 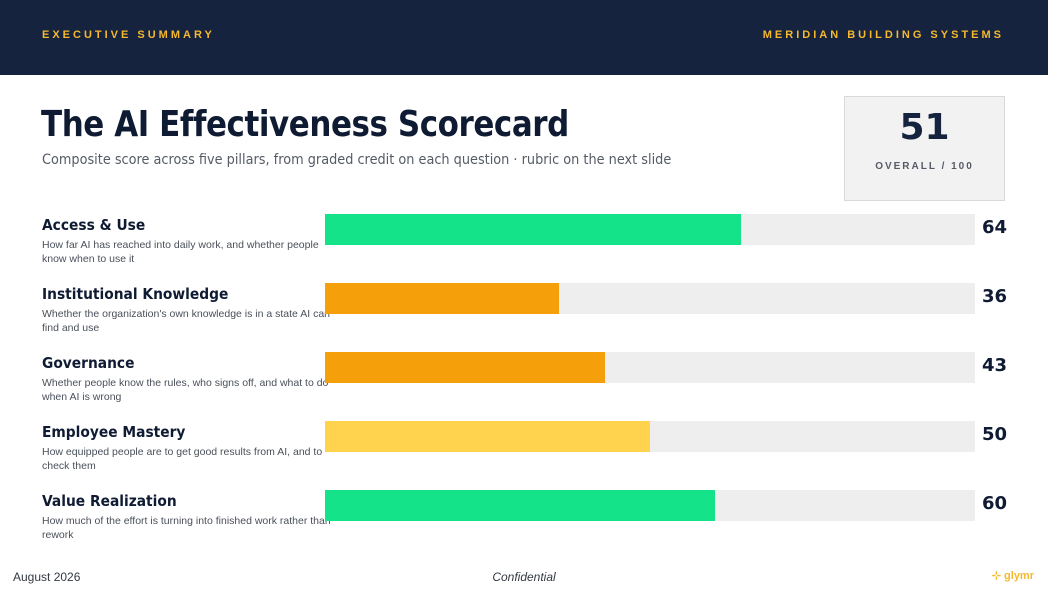 I want to click on overall-score-value: 51, so click(x=924, y=127).